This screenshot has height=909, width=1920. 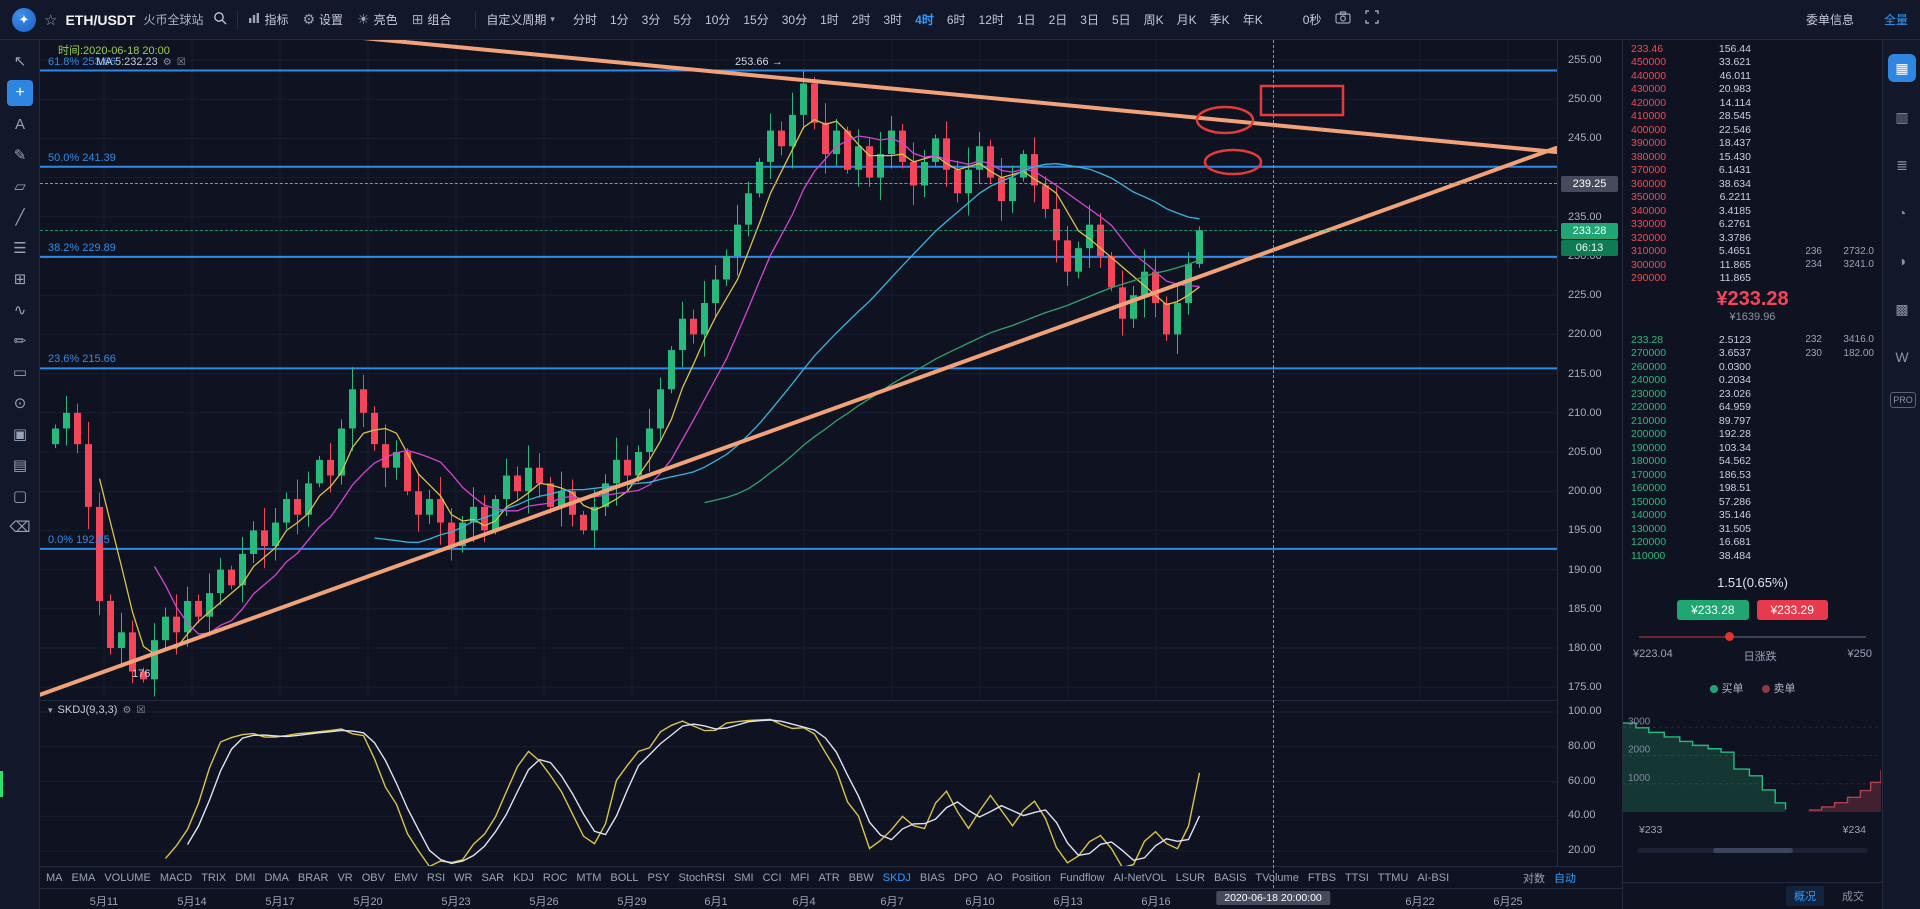 I want to click on trendline, so click(x=928, y=97).